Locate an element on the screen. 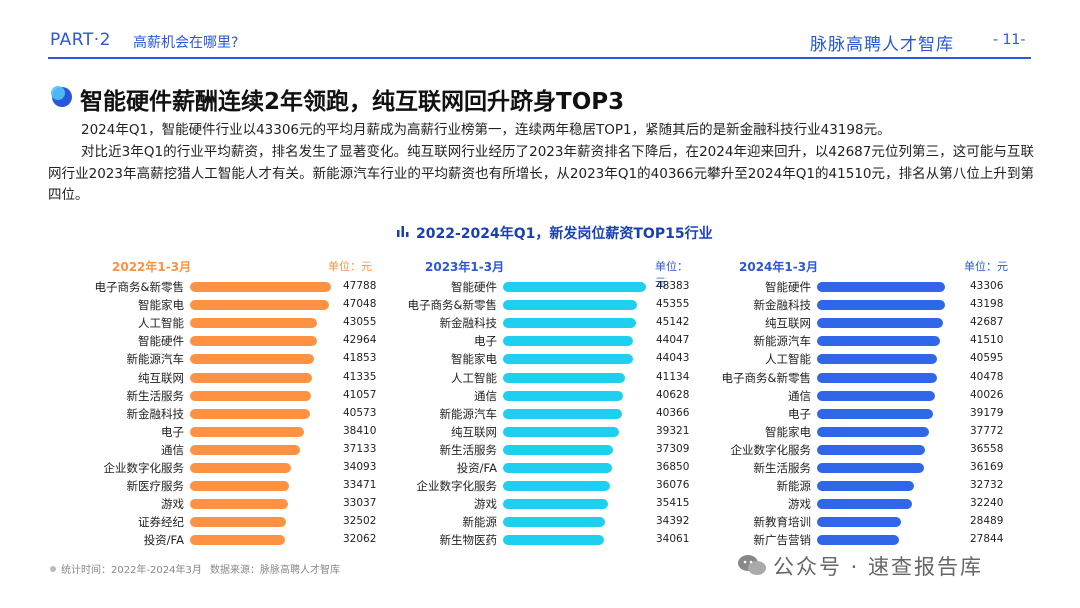 The width and height of the screenshot is (1080, 608). value-label: 43055 is located at coordinates (360, 322).